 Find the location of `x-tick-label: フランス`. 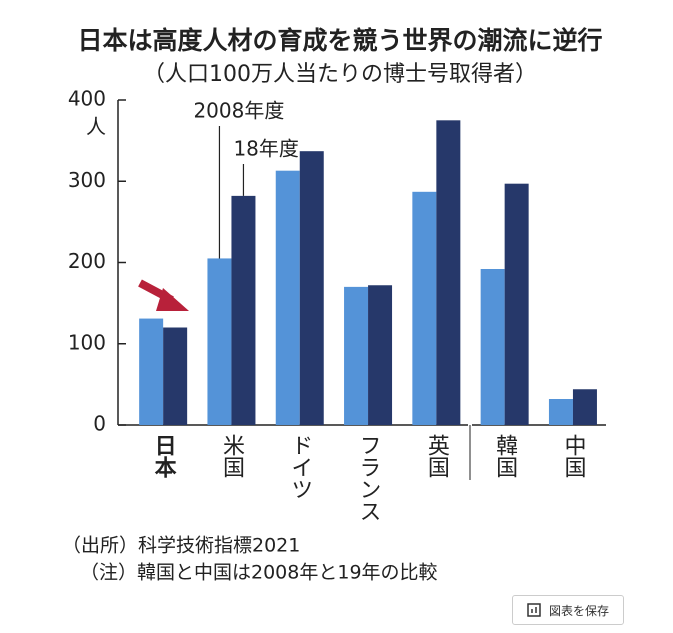

x-tick-label: フランス is located at coordinates (368, 478).